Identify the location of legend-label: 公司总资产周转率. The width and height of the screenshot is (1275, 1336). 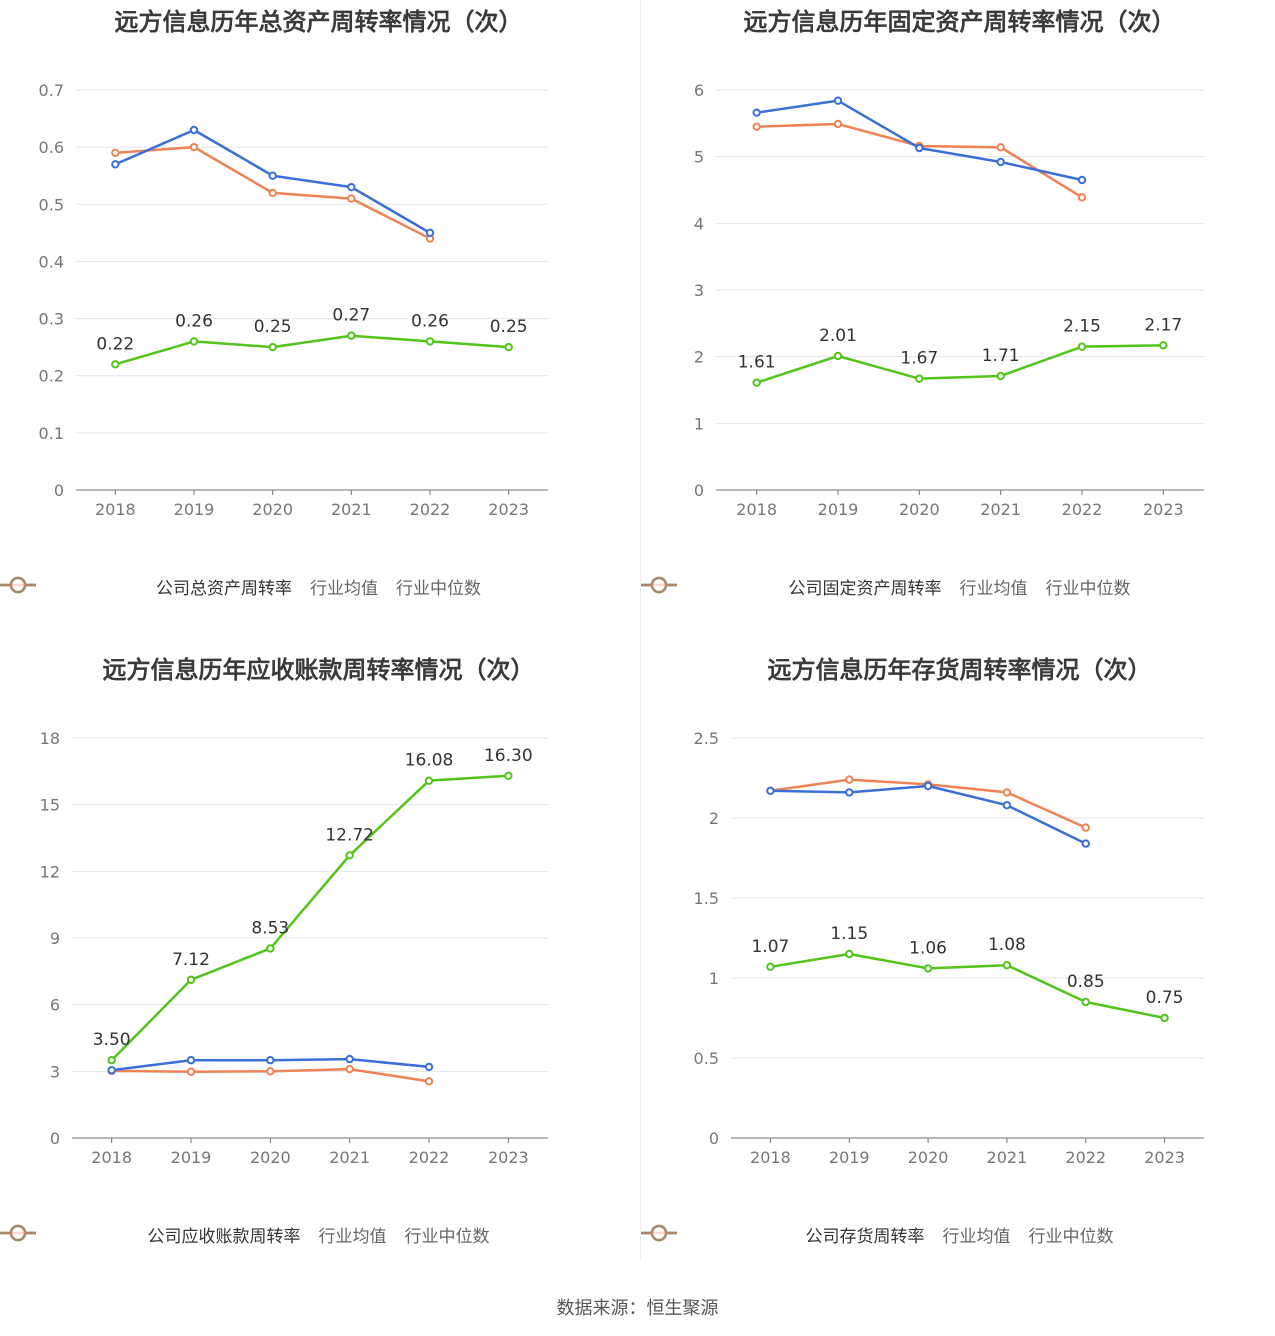
(224, 589).